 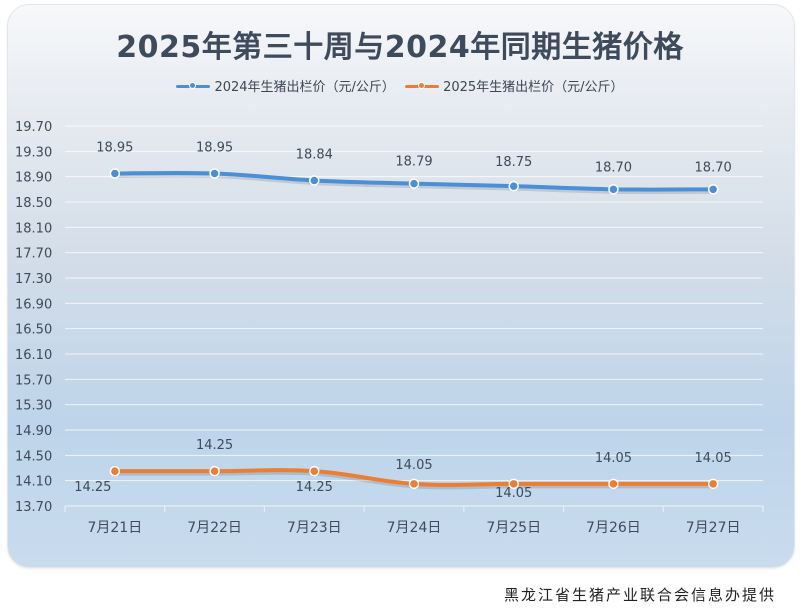 I want to click on source-credit: 黑龙江省生猪产业联合会信息办提供, so click(x=639, y=595).